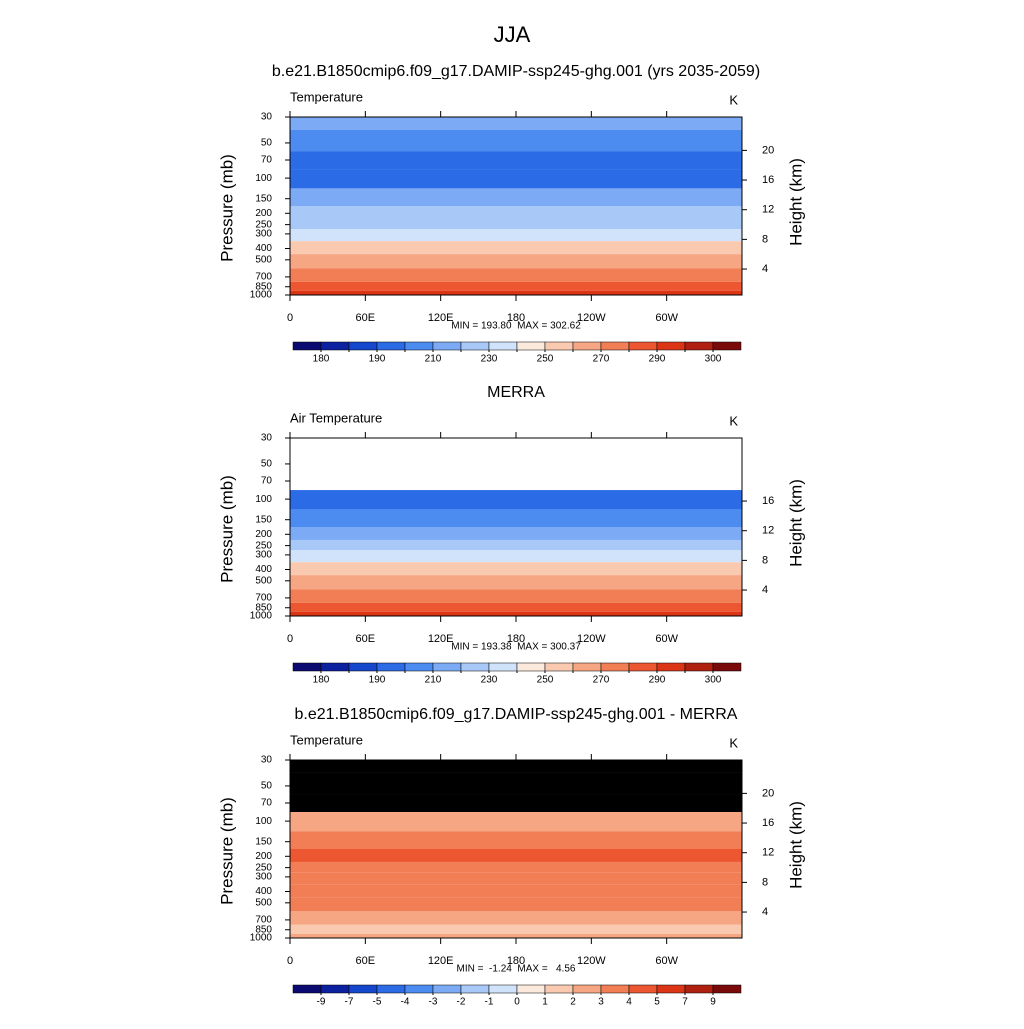 This screenshot has width=1024, height=1029. I want to click on colorbar-label: 1, so click(545, 1002).